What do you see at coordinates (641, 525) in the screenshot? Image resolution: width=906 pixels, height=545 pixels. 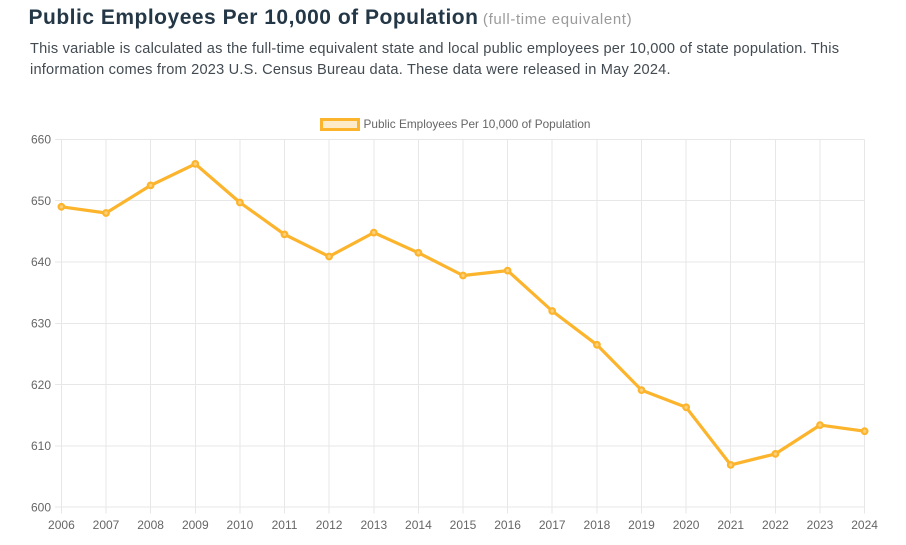 I see `svg-text: 2019` at bounding box center [641, 525].